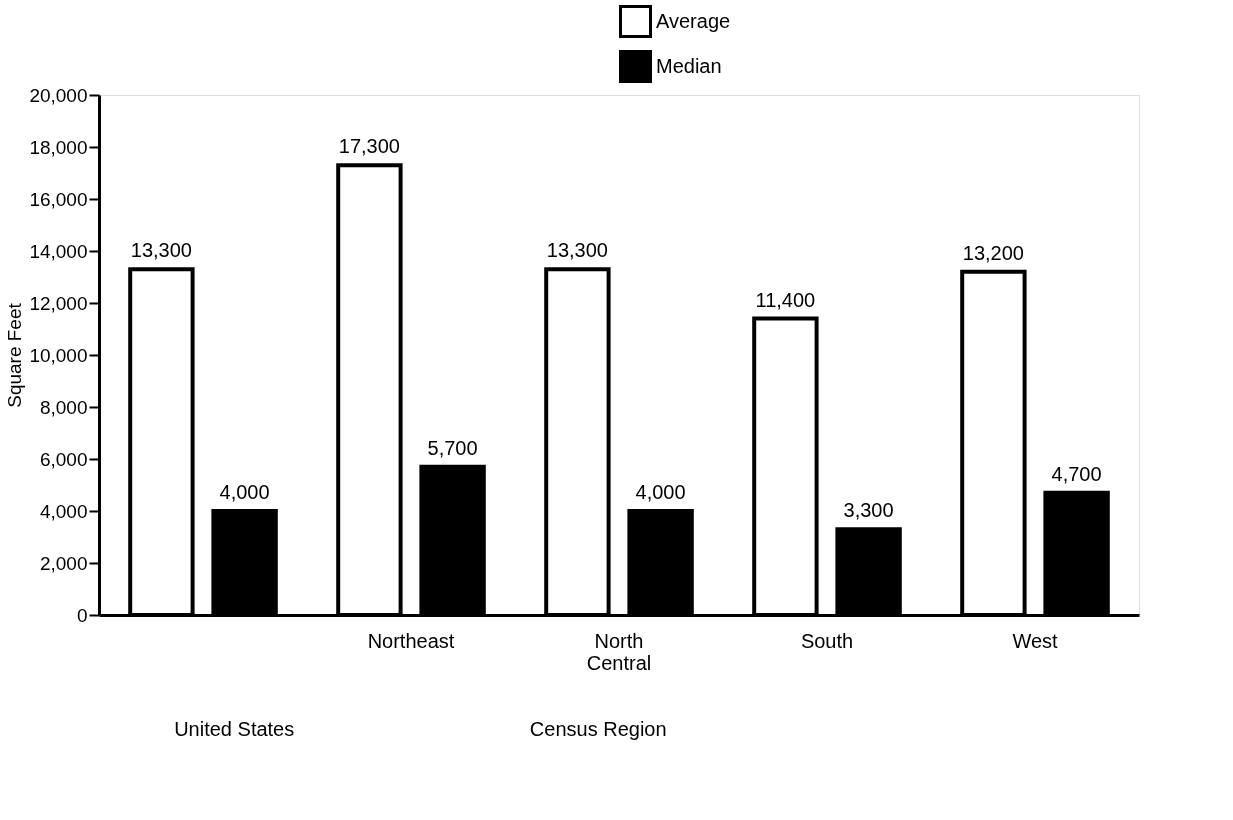 Image resolution: width=1233 pixels, height=820 pixels. What do you see at coordinates (58, 355) in the screenshot?
I see `y-tick-label: 10,000` at bounding box center [58, 355].